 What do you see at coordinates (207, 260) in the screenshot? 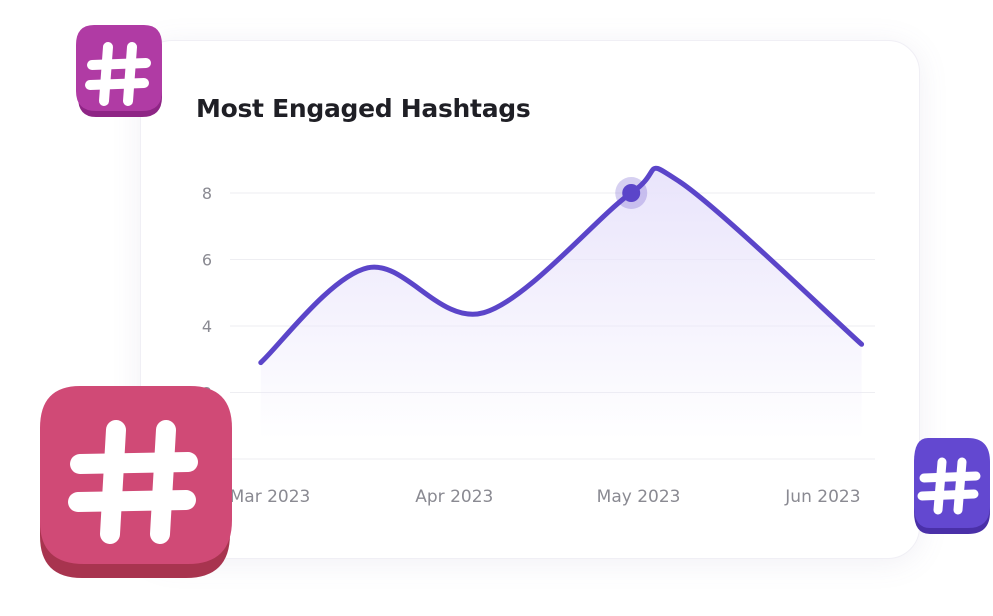
I see `y-tick-label: 6` at bounding box center [207, 260].